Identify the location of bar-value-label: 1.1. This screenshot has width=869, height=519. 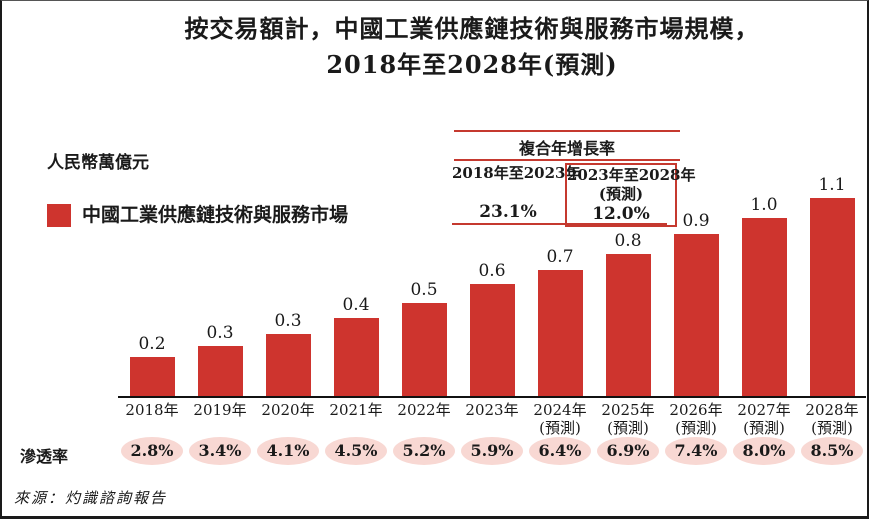
(832, 185).